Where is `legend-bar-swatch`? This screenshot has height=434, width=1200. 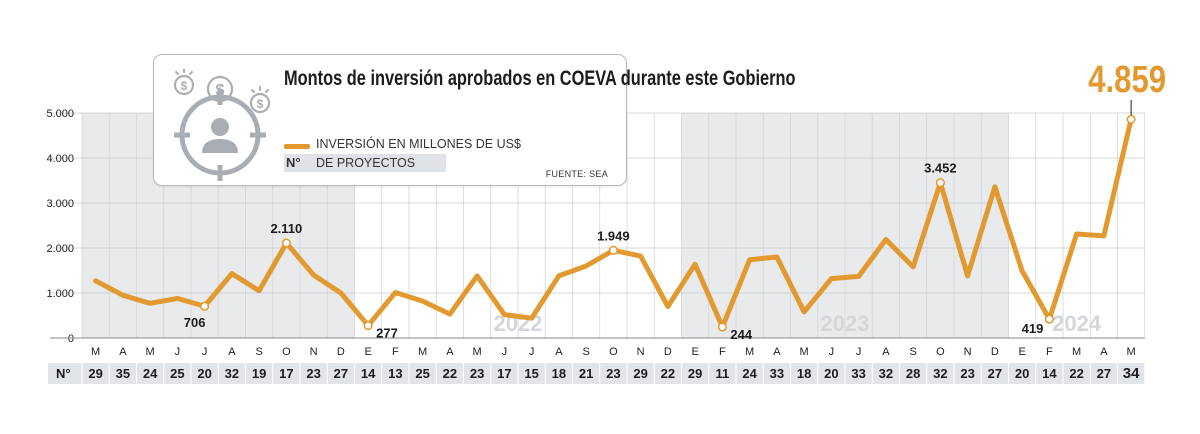
legend-bar-swatch is located at coordinates (365, 163).